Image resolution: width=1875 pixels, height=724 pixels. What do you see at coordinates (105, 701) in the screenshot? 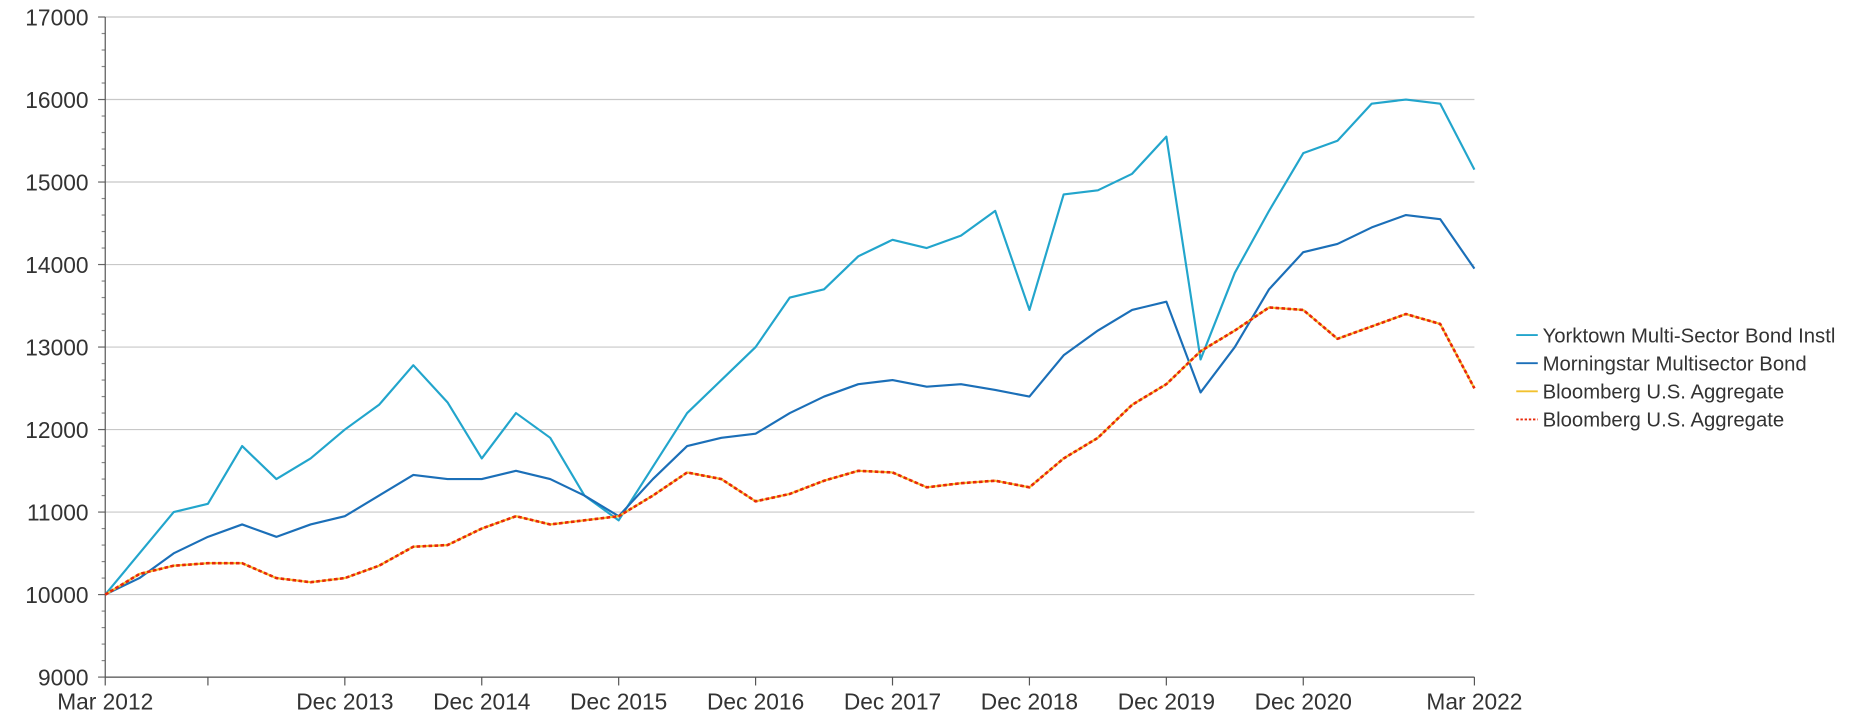
I see `x-tick-label: Mar 2012` at bounding box center [105, 701].